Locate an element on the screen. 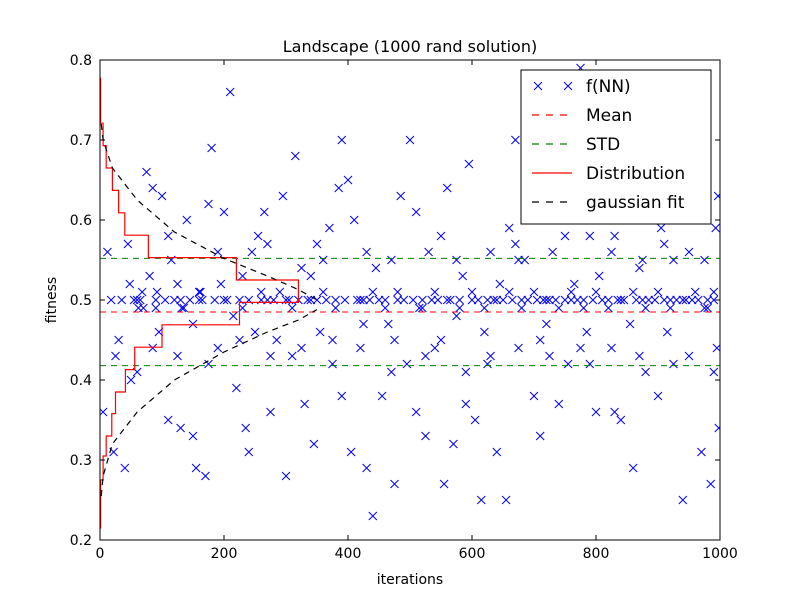  y-tick-label: 0.2 is located at coordinates (81, 541).